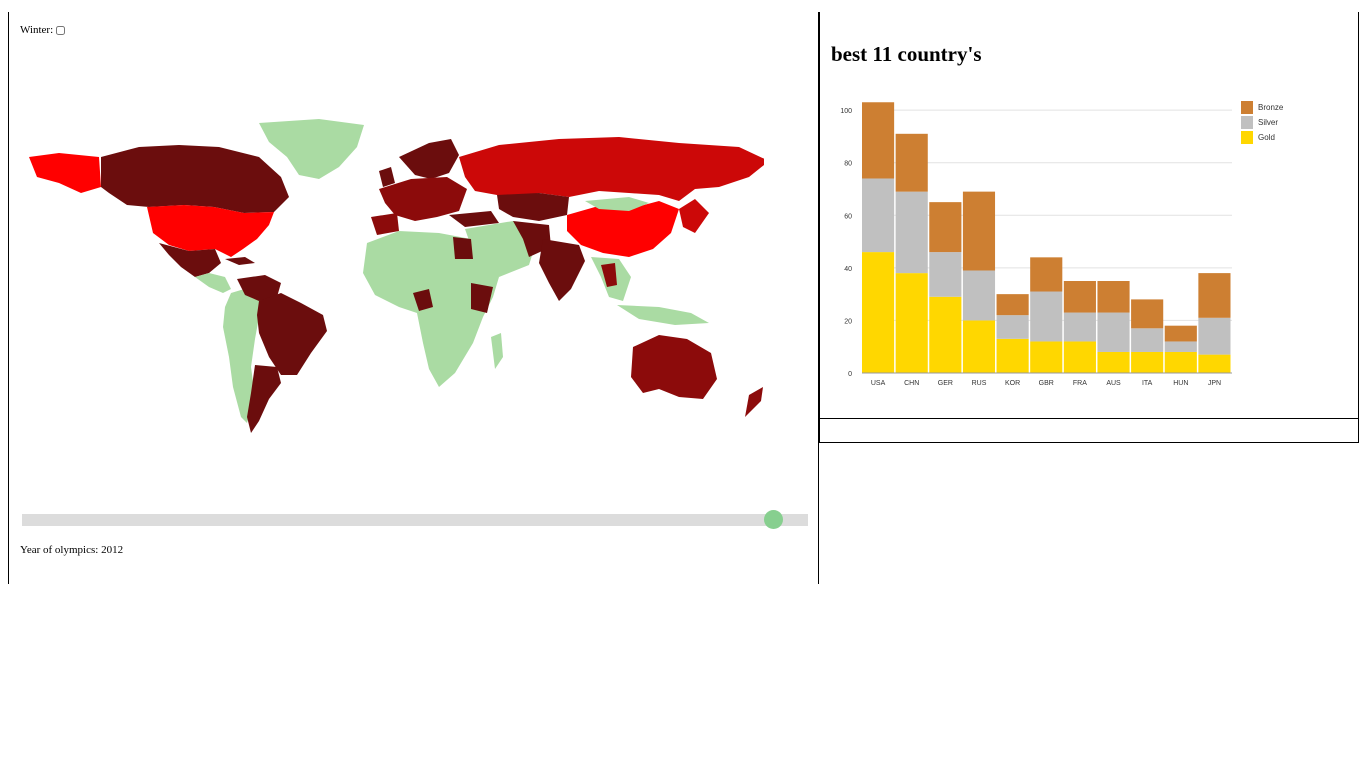 The height and width of the screenshot is (768, 1366). What do you see at coordinates (1180, 383) in the screenshot?
I see `x-tick-label: HUN` at bounding box center [1180, 383].